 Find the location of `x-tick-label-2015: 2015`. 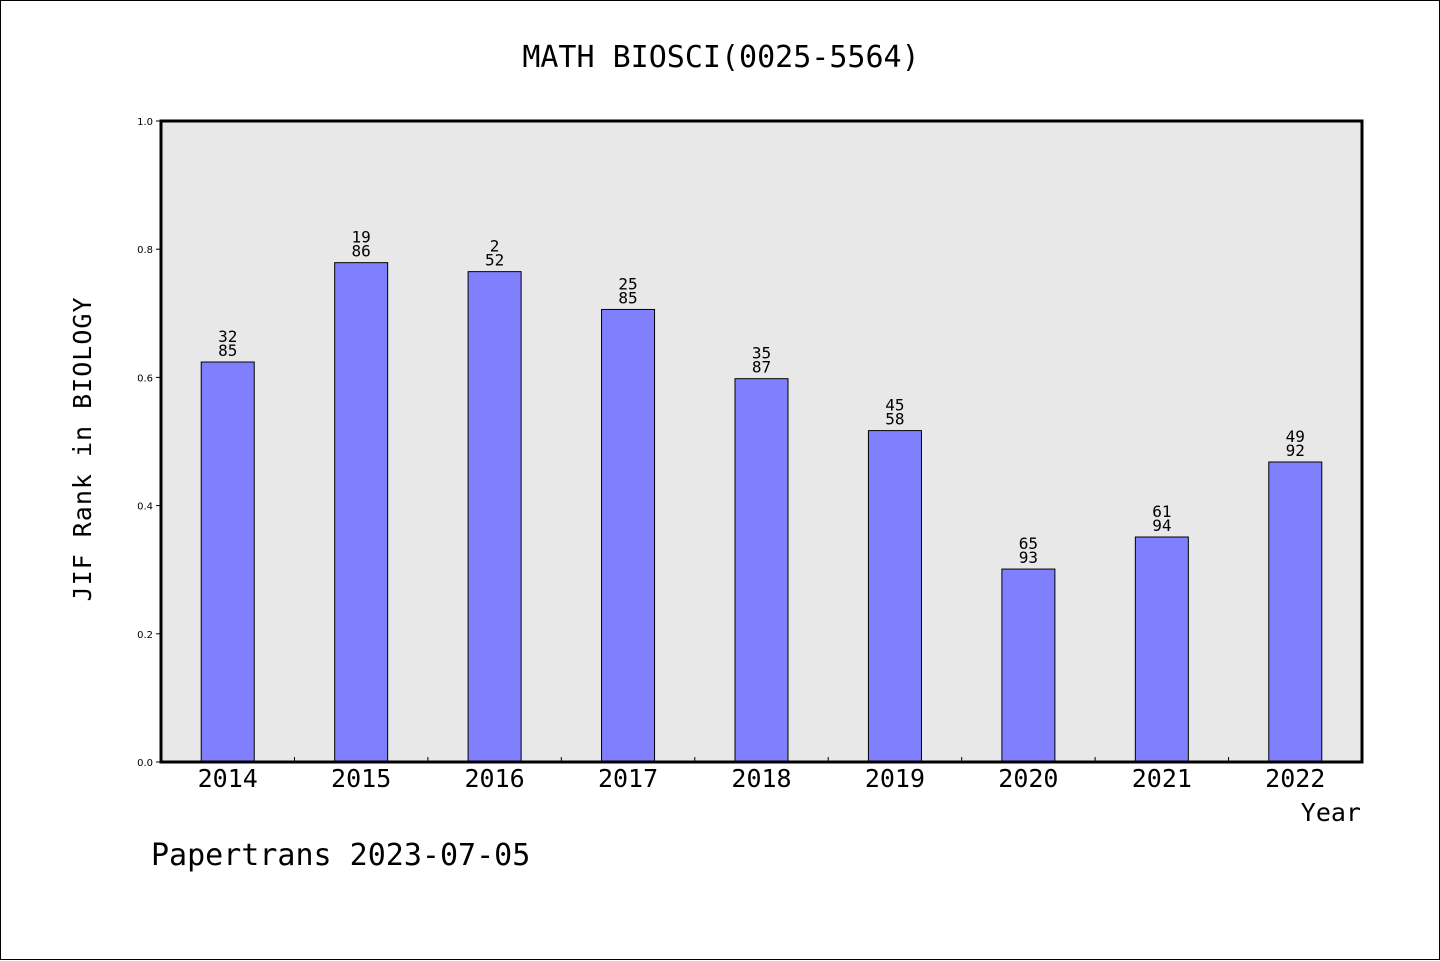

x-tick-label-2015: 2015 is located at coordinates (361, 778).